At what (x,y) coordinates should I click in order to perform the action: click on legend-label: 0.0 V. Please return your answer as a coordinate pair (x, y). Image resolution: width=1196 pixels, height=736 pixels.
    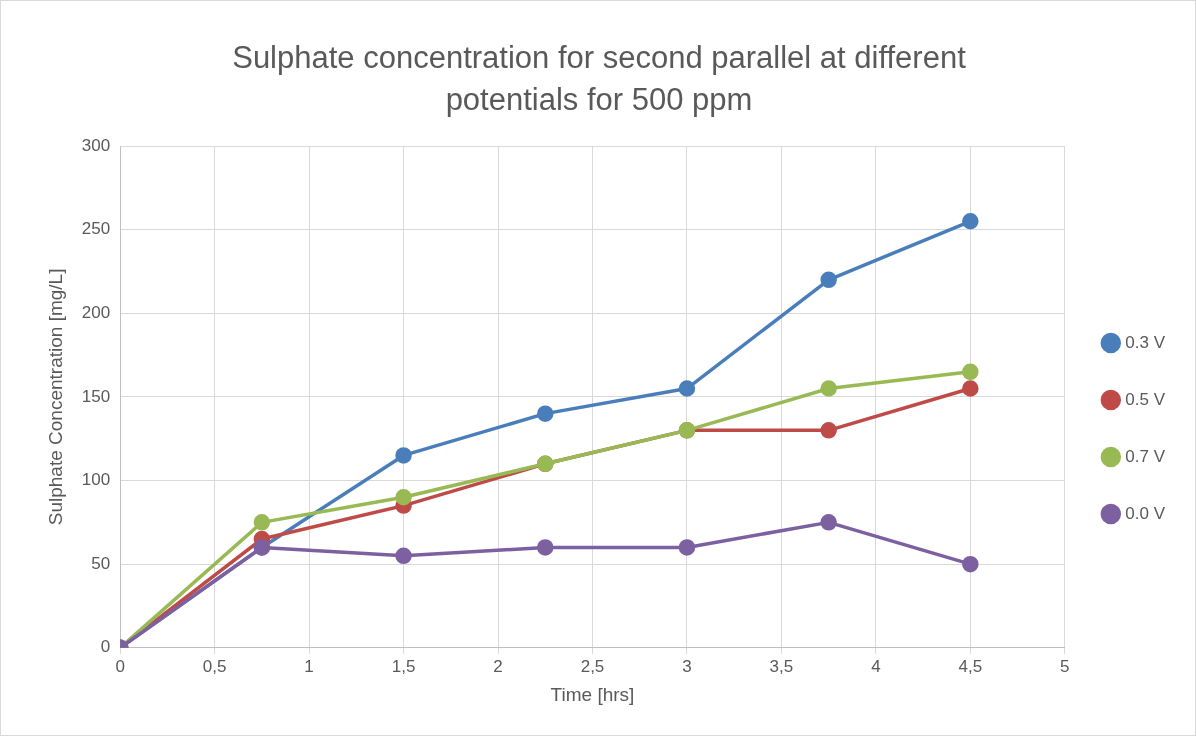
    Looking at the image, I should click on (1145, 513).